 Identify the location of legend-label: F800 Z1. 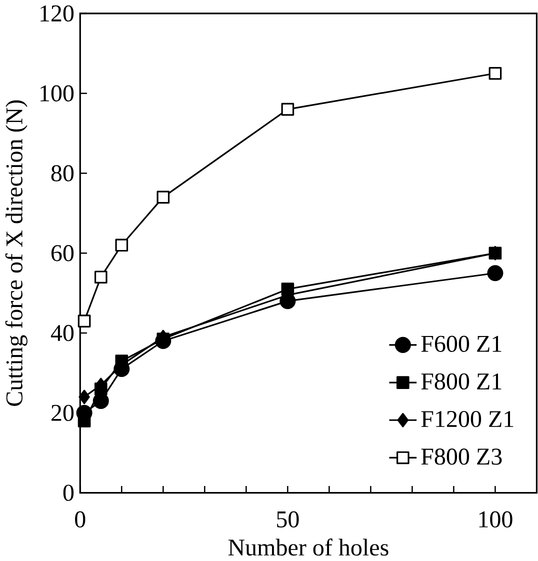
(462, 381).